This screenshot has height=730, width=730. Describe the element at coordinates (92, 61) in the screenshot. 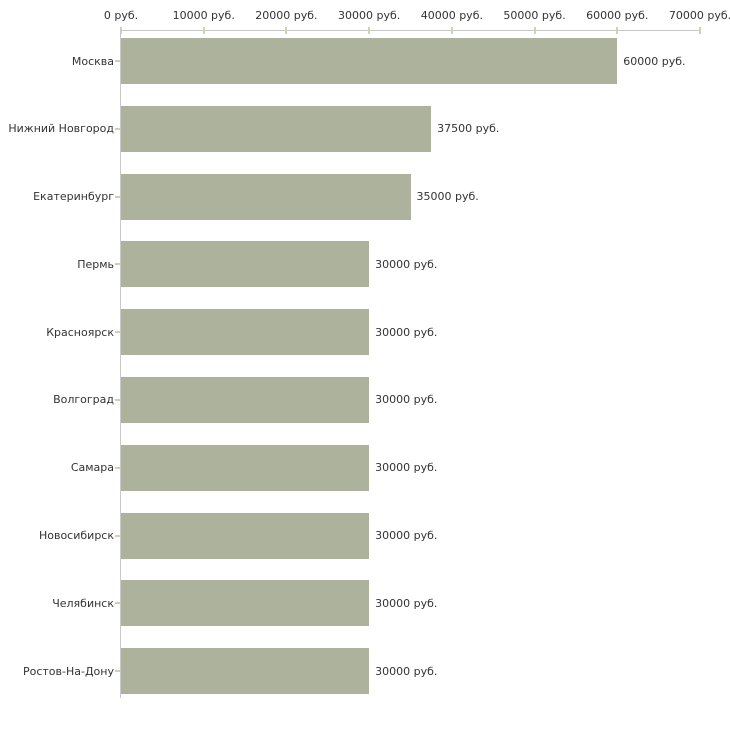

I see `category-label: Москва` at that location.